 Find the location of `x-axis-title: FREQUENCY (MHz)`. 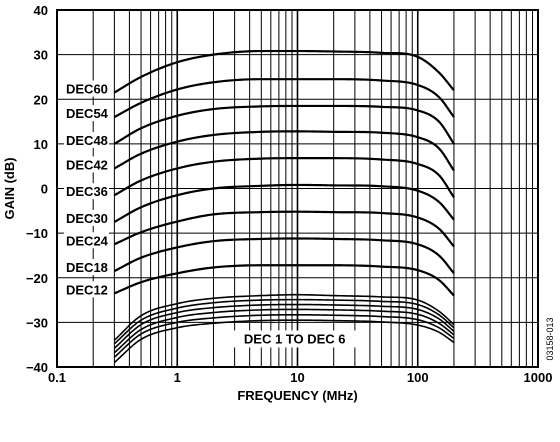

x-axis-title: FREQUENCY (MHz) is located at coordinates (297, 395).